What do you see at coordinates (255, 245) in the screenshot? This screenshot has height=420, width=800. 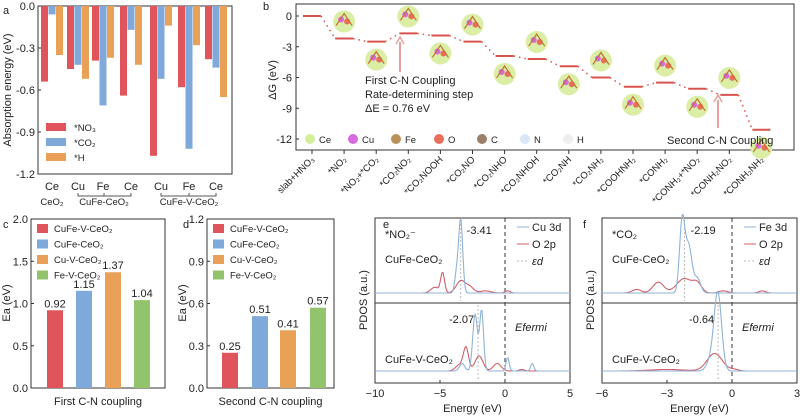 I see `legend-label-d: CuFe-CeO₂` at bounding box center [255, 245].